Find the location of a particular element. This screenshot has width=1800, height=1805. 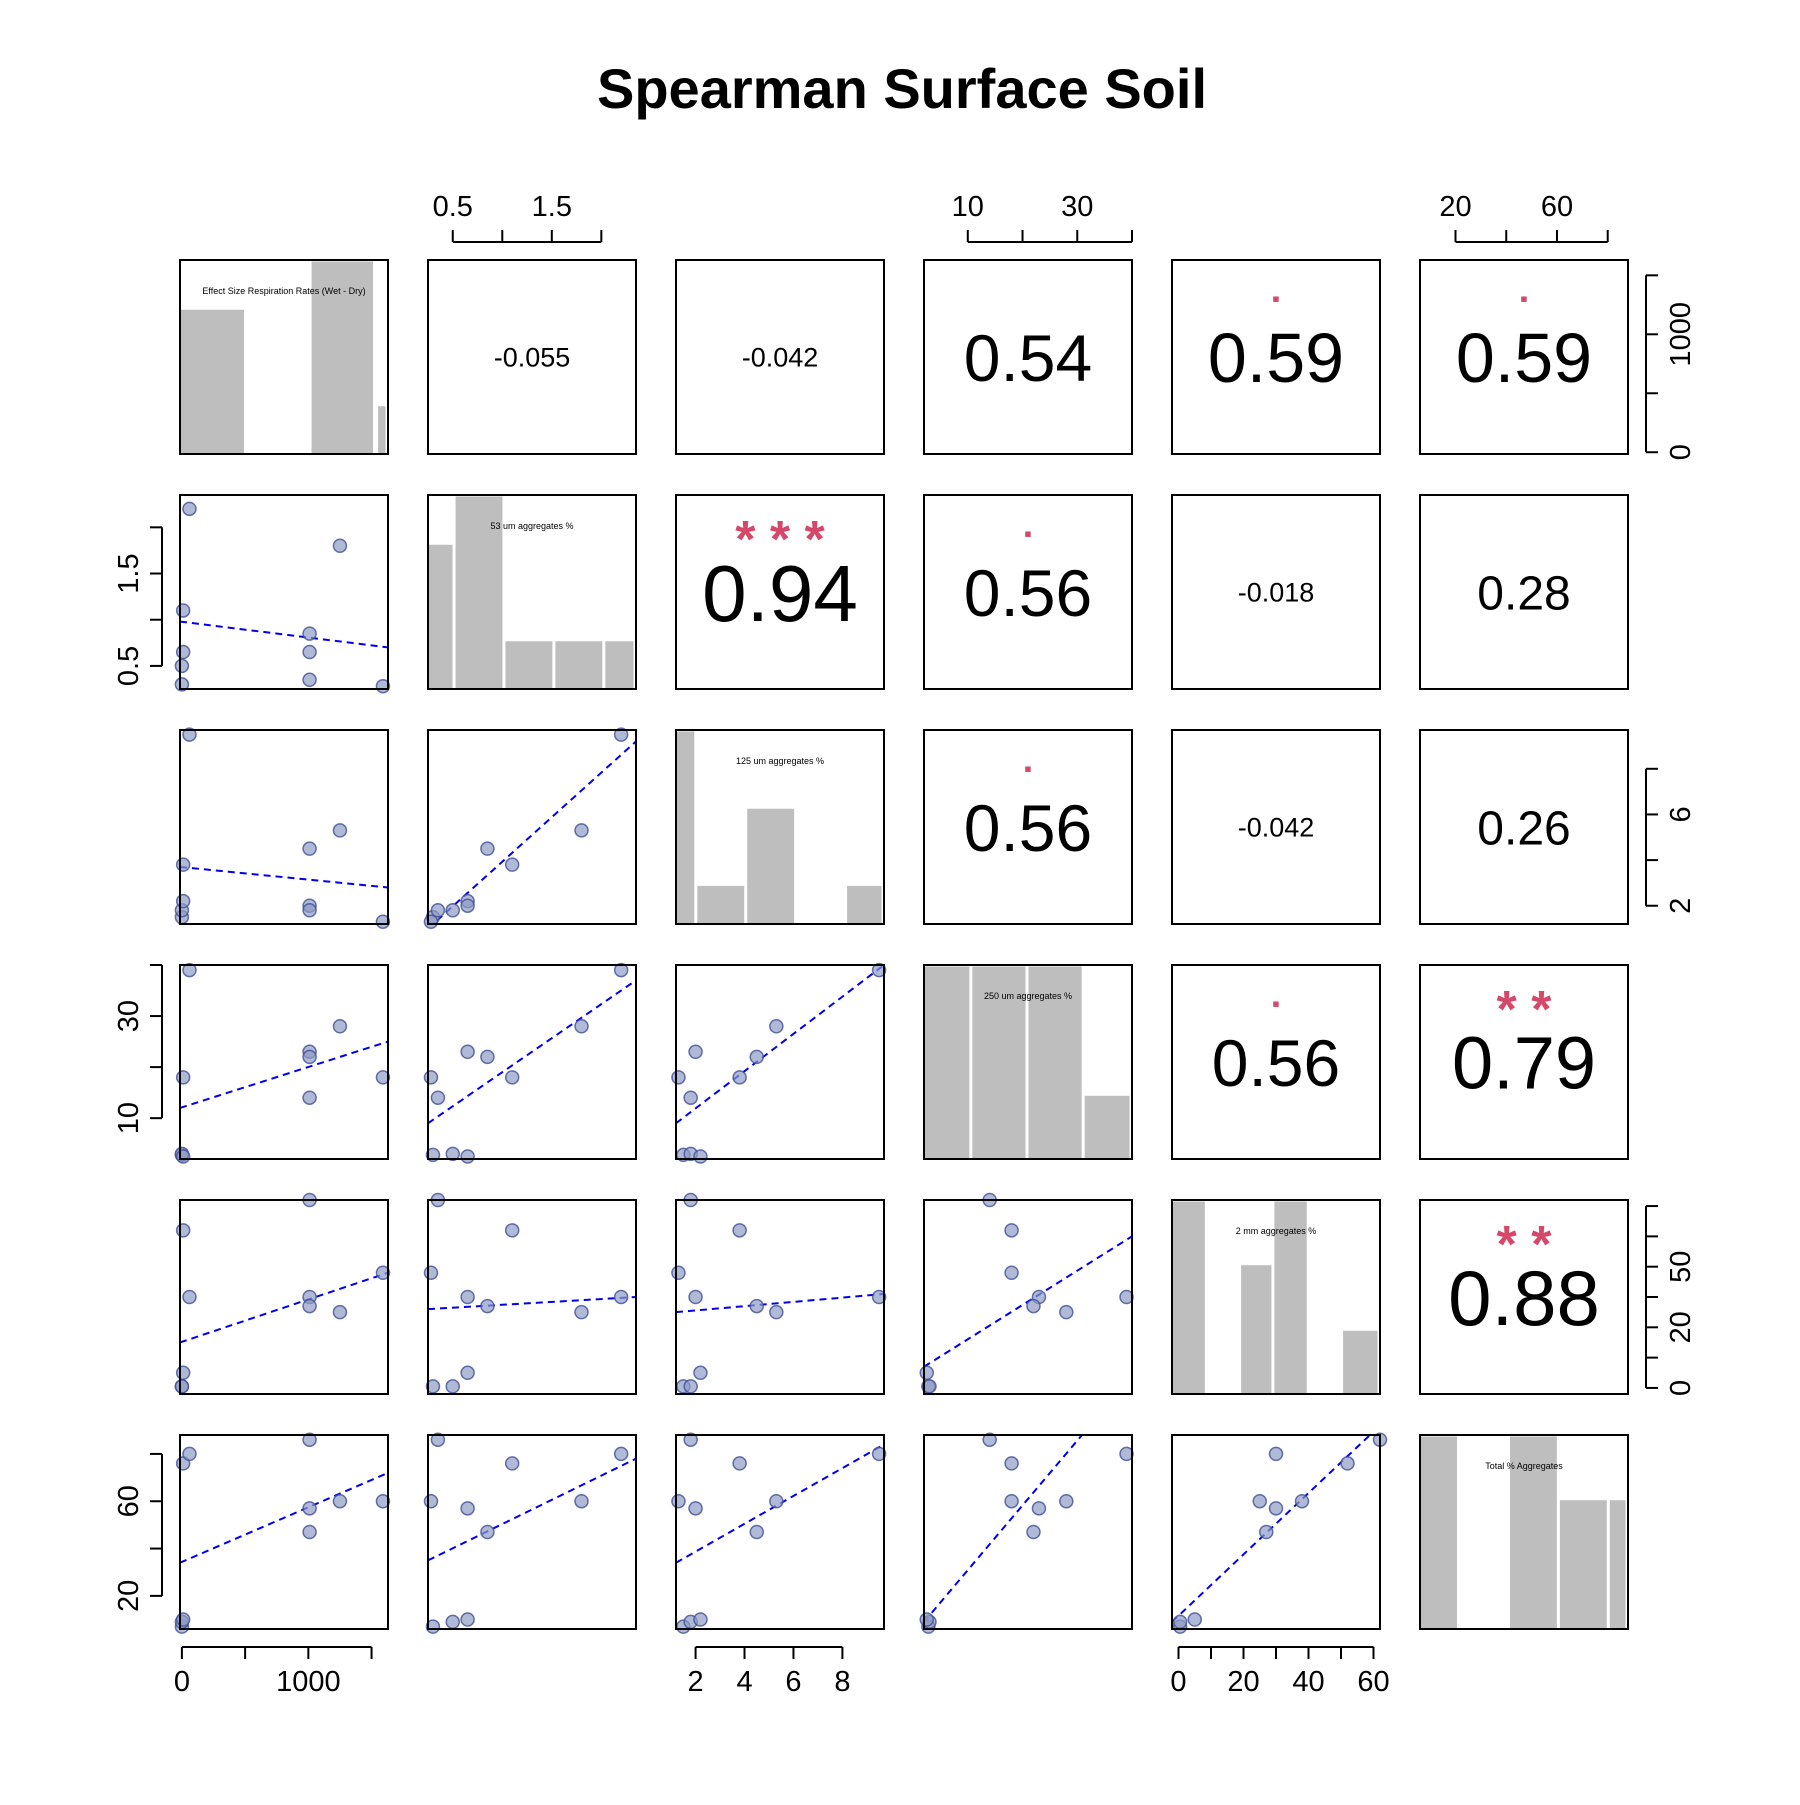

panel-r3-c5: 0.79* * is located at coordinates (1524, 1062).